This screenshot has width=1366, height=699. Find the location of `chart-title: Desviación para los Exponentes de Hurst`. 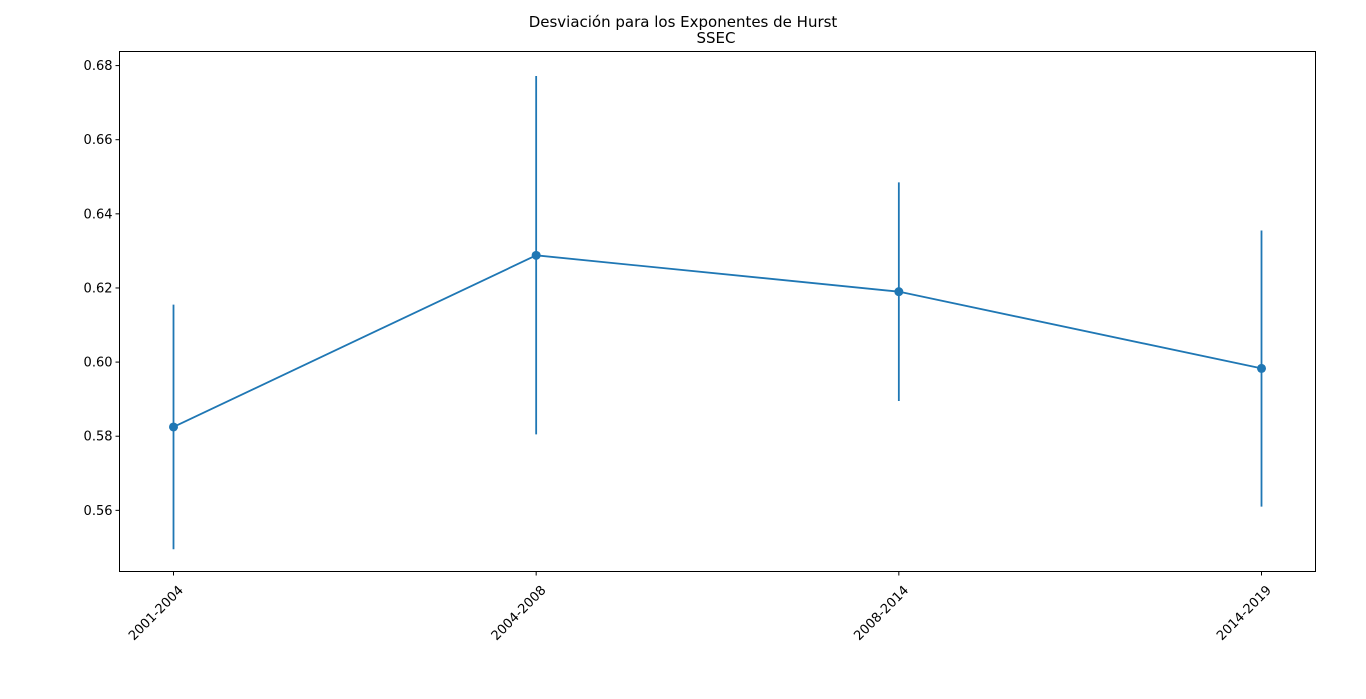

chart-title: Desviación para los Exponentes de Hurst is located at coordinates (683, 22).